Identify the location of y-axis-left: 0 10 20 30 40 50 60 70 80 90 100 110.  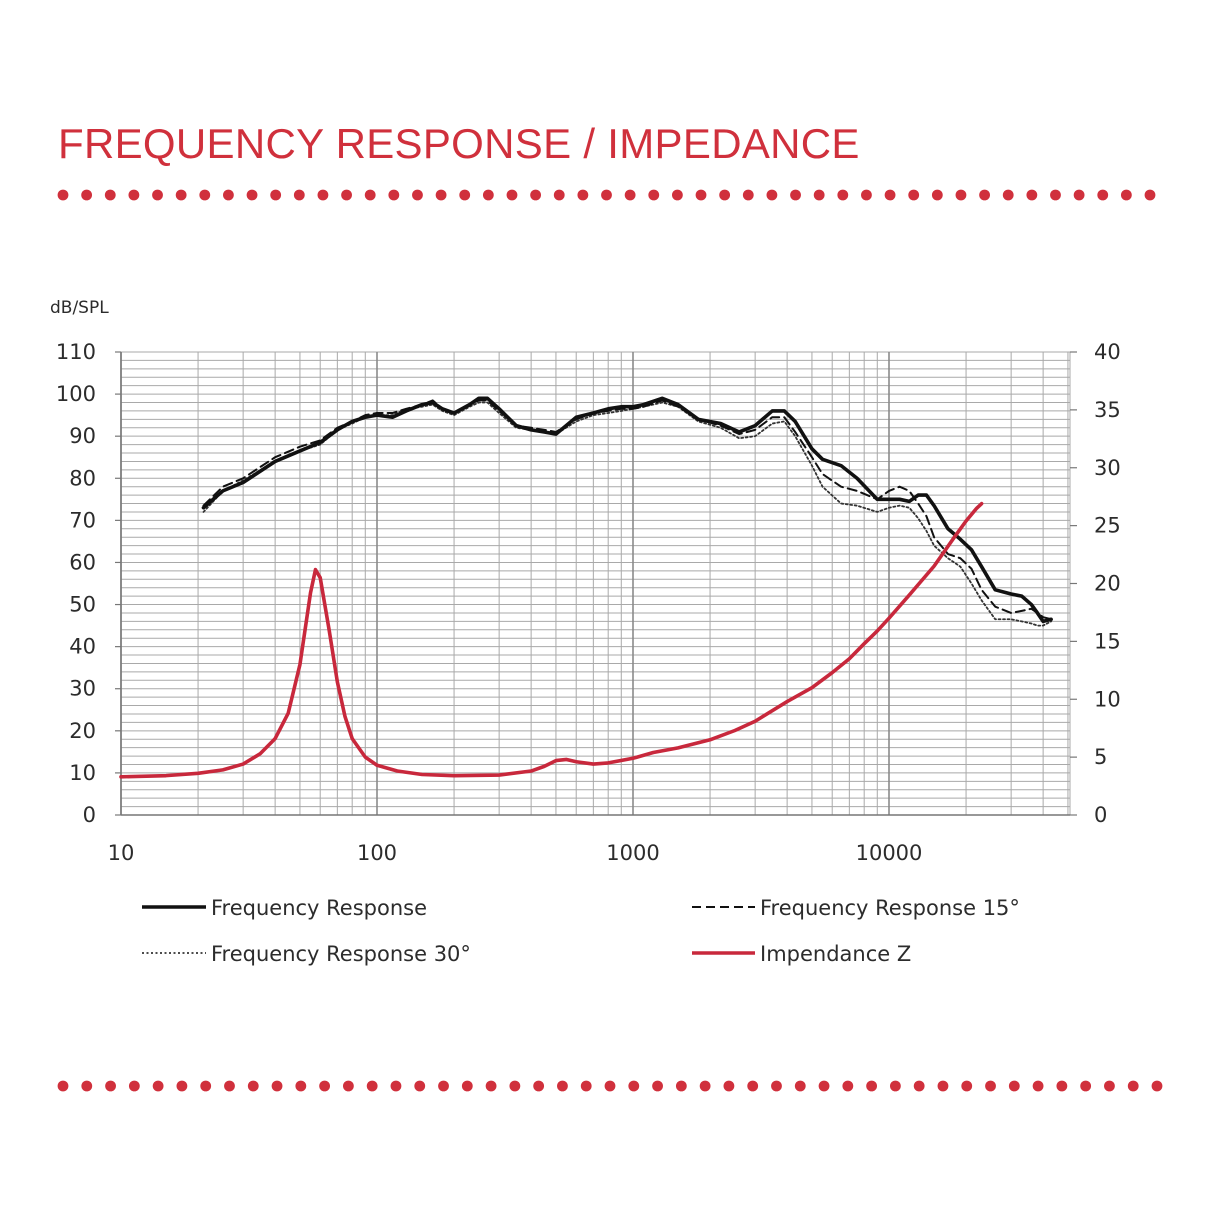
(88, 583).